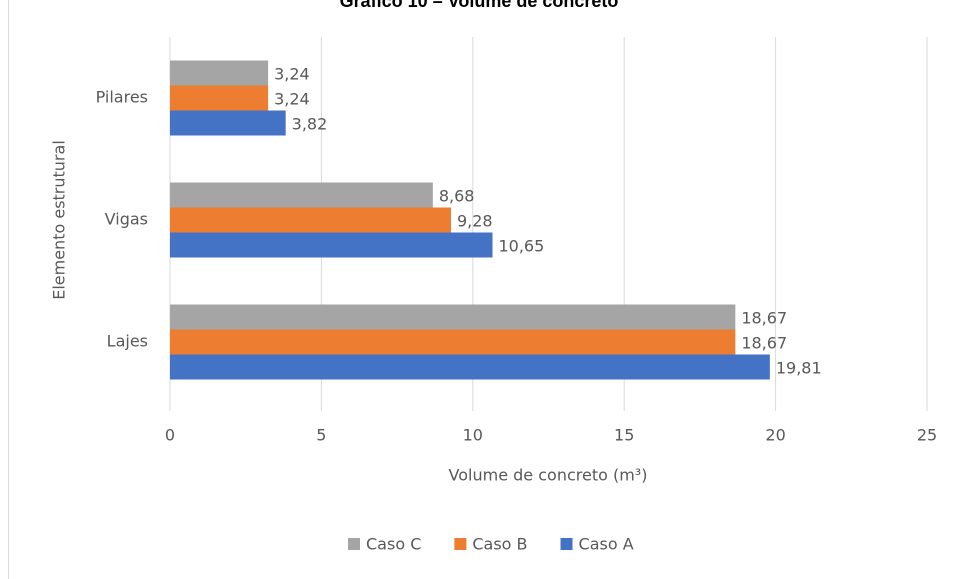 This screenshot has width=958, height=579. I want to click on legend-label: Caso C, so click(393, 544).